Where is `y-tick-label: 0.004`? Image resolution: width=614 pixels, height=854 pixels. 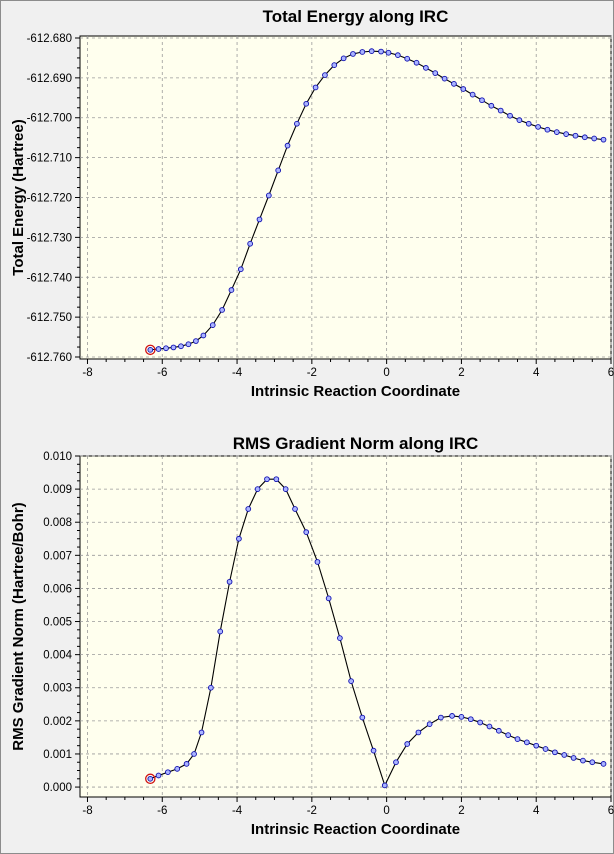 y-tick-label: 0.004 is located at coordinates (57, 656).